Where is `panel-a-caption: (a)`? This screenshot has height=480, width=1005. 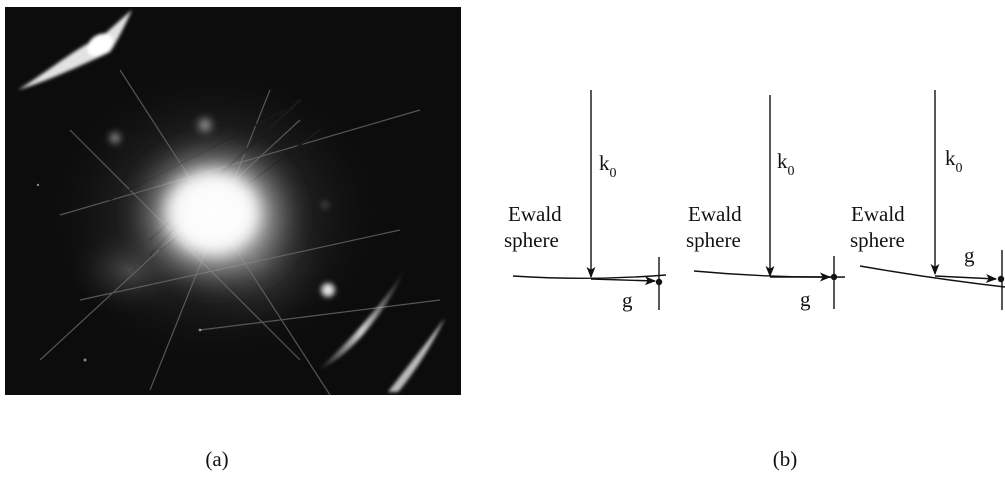 panel-a-caption: (a) is located at coordinates (216, 459).